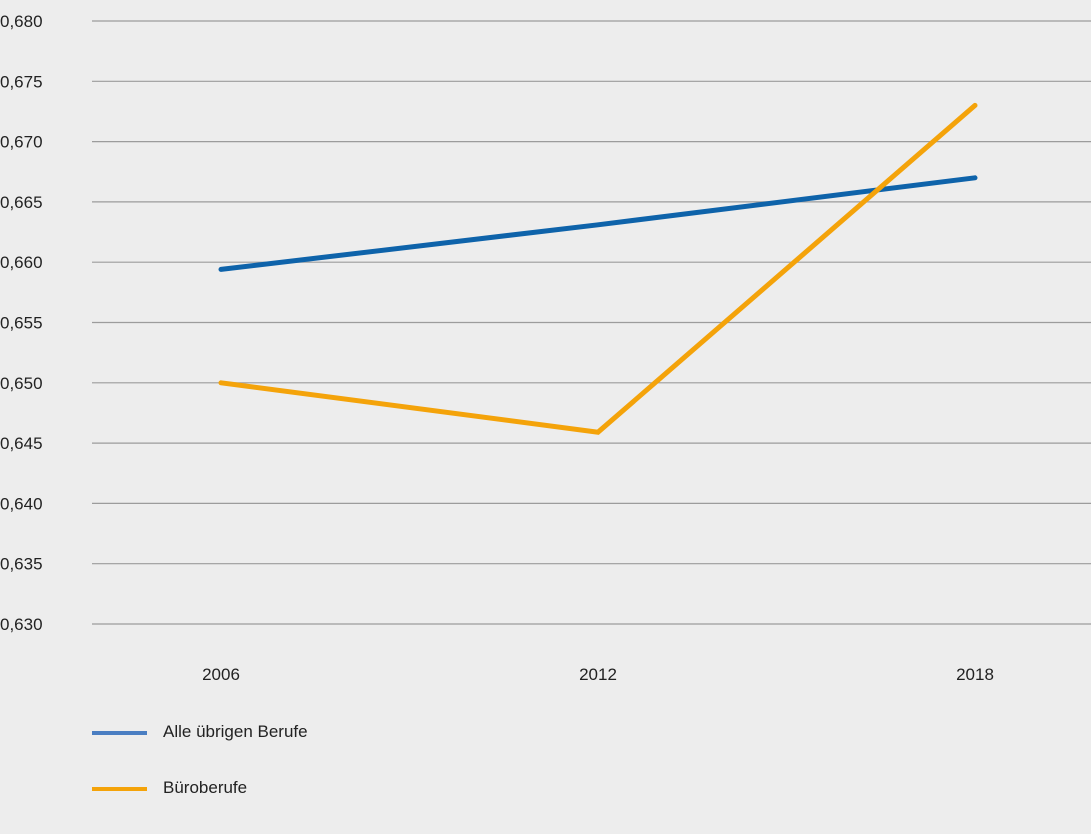  I want to click on legend-label-bueroberufe: Büroberufe, so click(205, 787).